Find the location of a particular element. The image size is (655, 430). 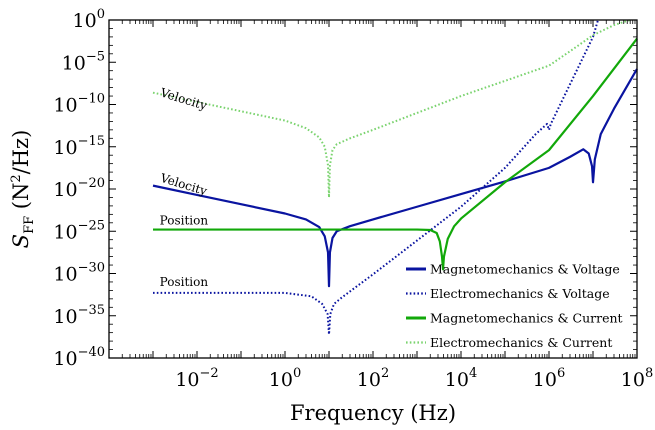

y-tick-label: 10⁻⁵ is located at coordinates (83, 61).